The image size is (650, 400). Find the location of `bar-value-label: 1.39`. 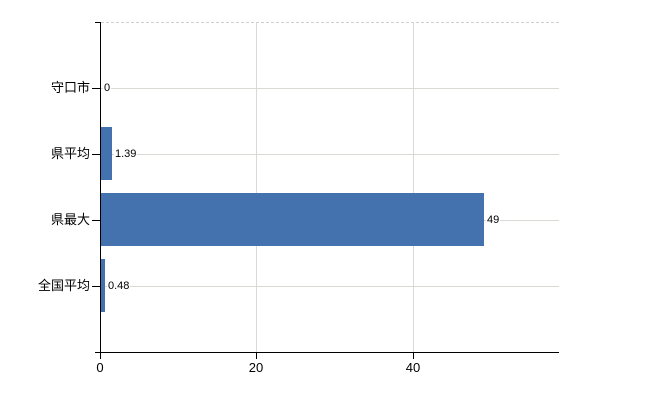

bar-value-label: 1.39 is located at coordinates (126, 154).